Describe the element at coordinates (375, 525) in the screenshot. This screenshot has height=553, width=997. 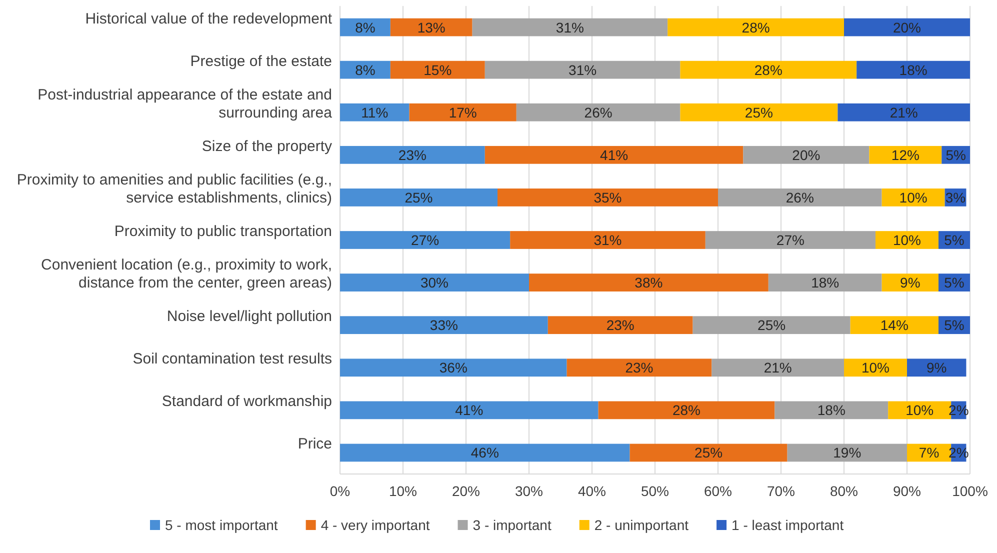
I see `legend-label: 4 - very important` at that location.